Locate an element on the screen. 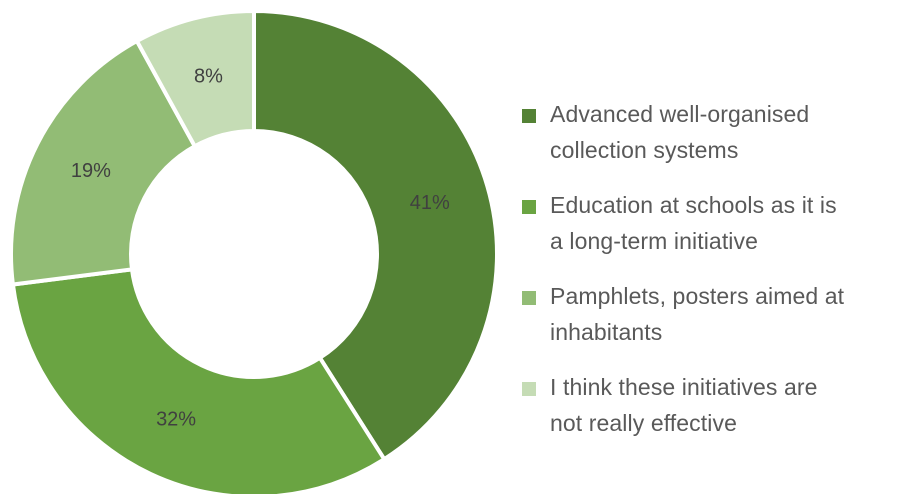 Image resolution: width=909 pixels, height=499 pixels. legend-label-line: collection systems is located at coordinates (644, 150).